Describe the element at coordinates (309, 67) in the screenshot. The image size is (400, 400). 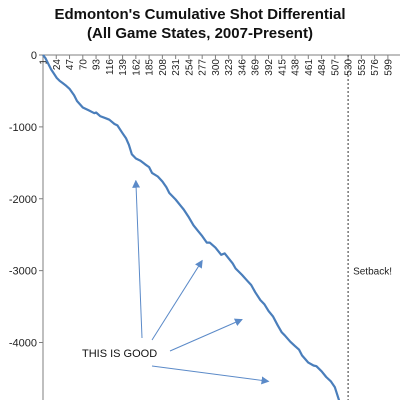
I see `x-tick-label: 461` at that location.